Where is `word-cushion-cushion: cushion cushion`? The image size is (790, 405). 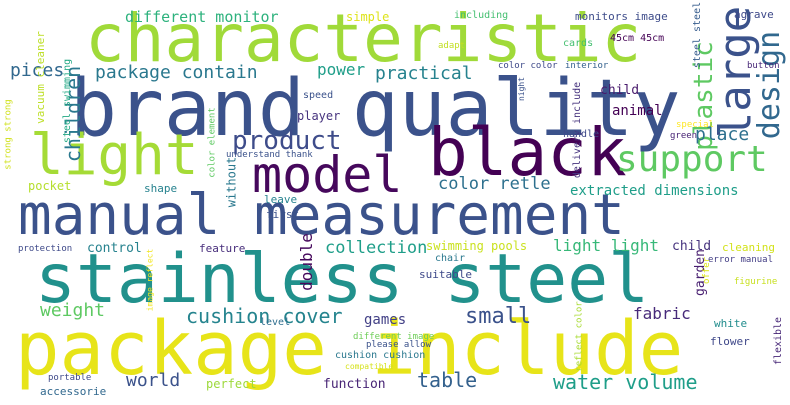
word-cushion-cushion: cushion cushion is located at coordinates (380, 355).